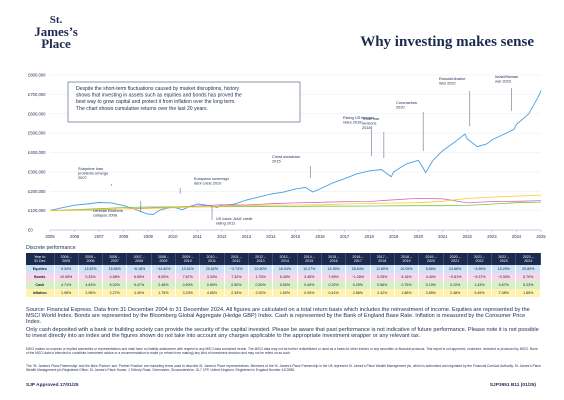  I want to click on table-cell: 28.64%, so click(358, 269).